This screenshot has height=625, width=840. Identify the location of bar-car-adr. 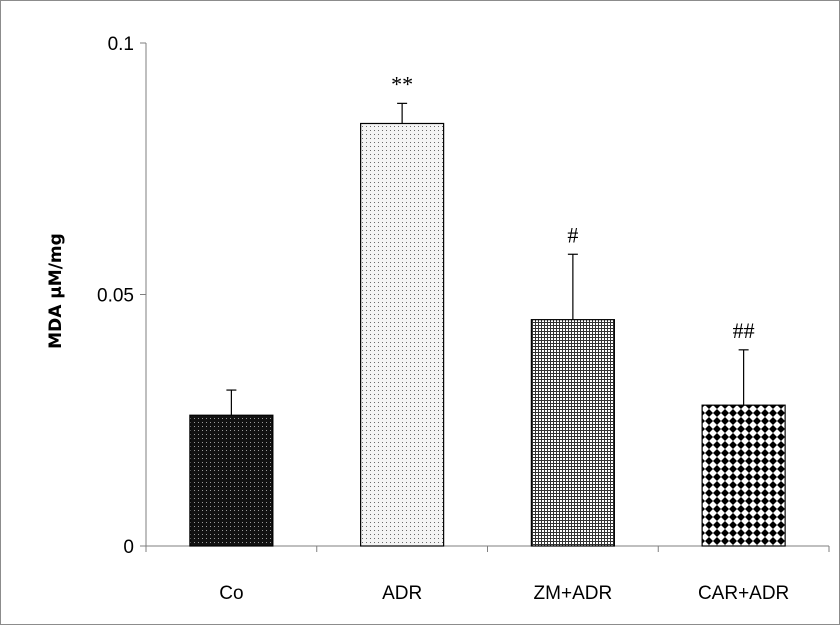
(743, 475).